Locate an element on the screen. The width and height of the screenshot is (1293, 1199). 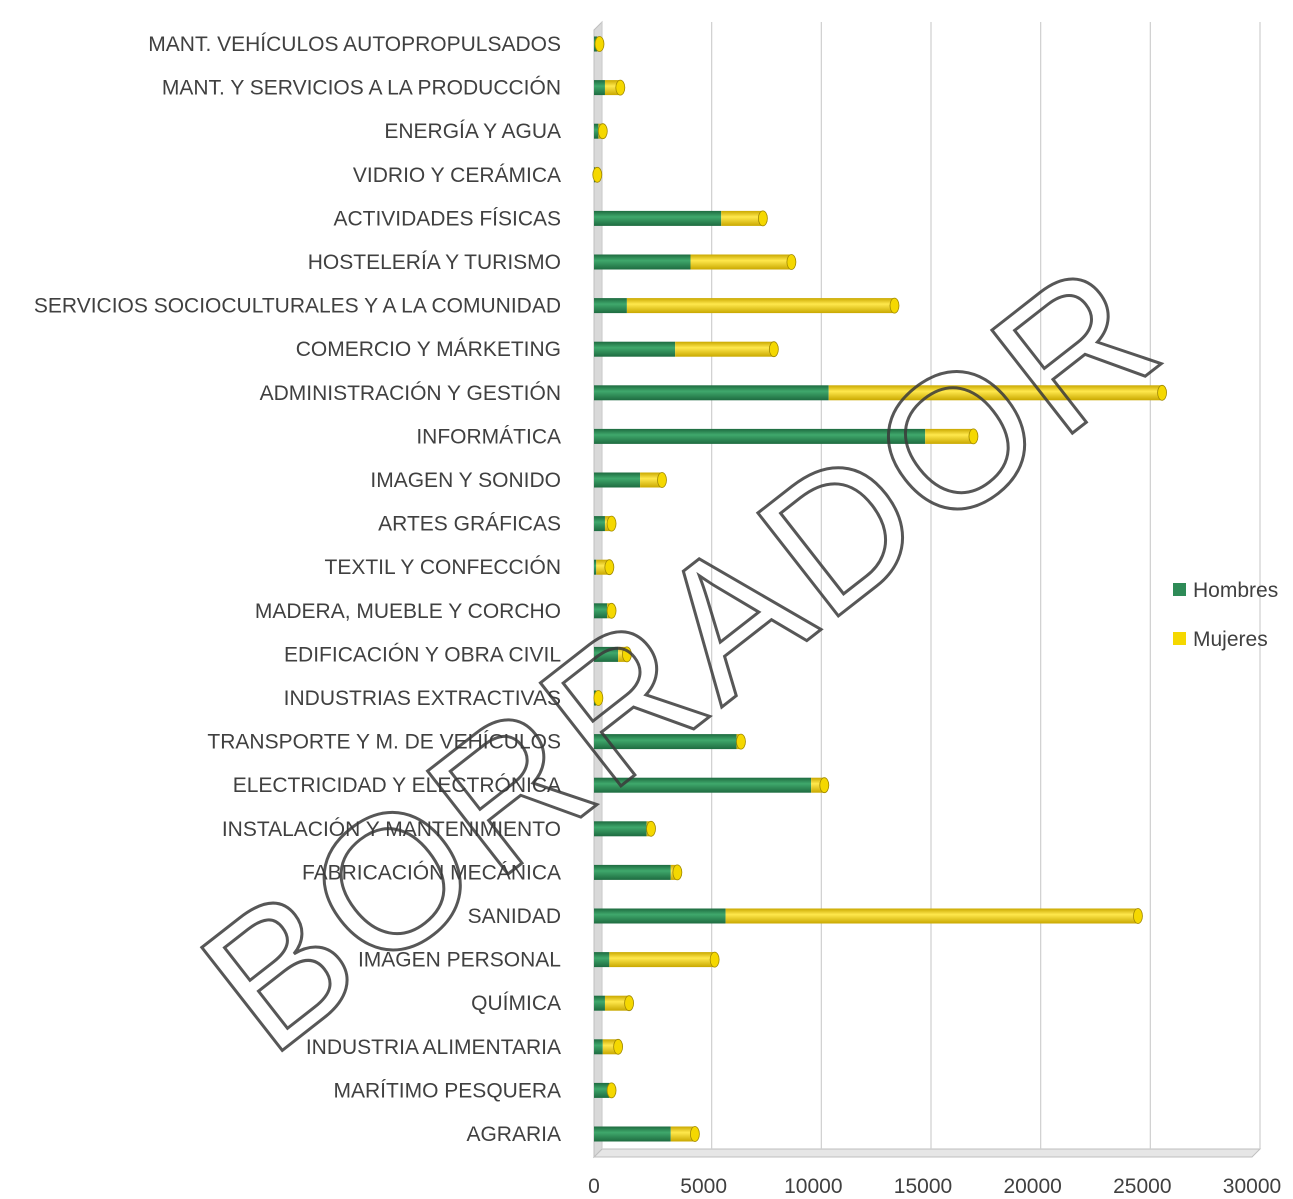
category-label: QUÍMICA is located at coordinates (516, 1003).